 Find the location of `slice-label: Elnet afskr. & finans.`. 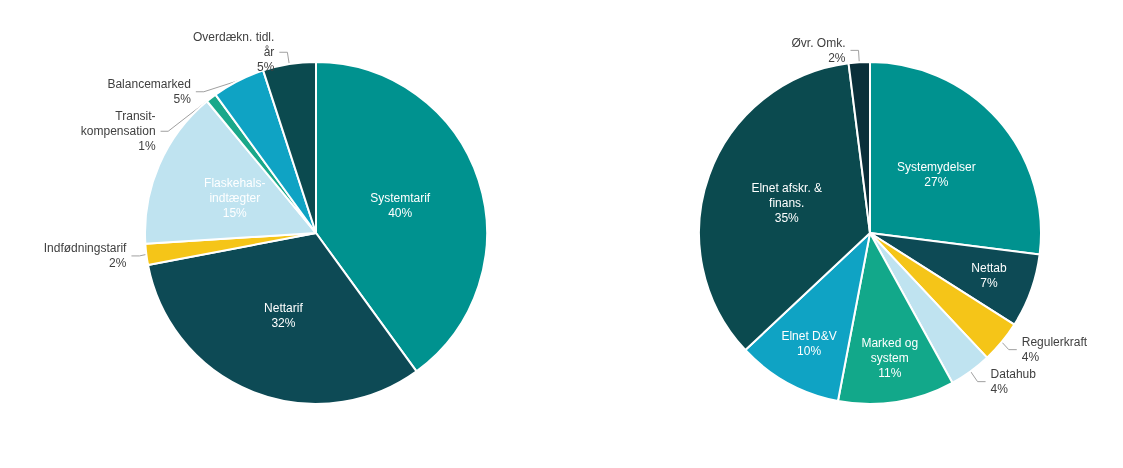

slice-label: Elnet afskr. & finans. is located at coordinates (787, 196).